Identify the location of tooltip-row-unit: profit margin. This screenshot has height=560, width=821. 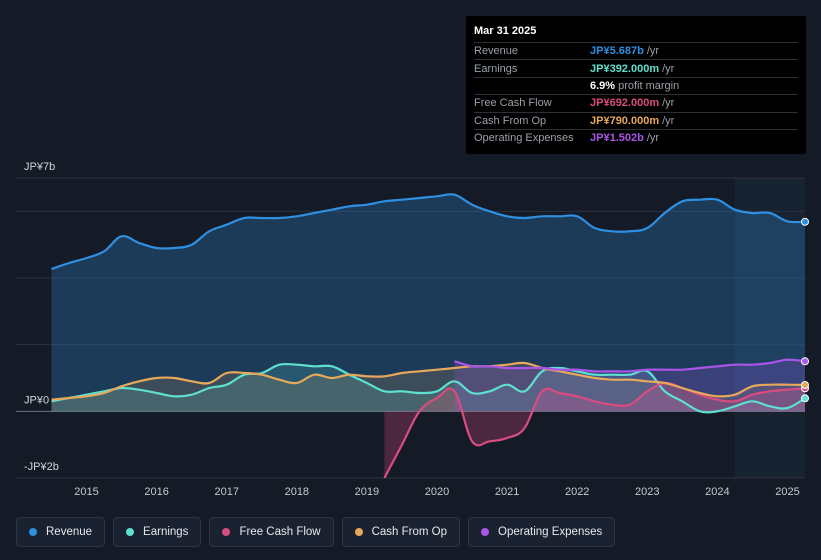
(649, 85).